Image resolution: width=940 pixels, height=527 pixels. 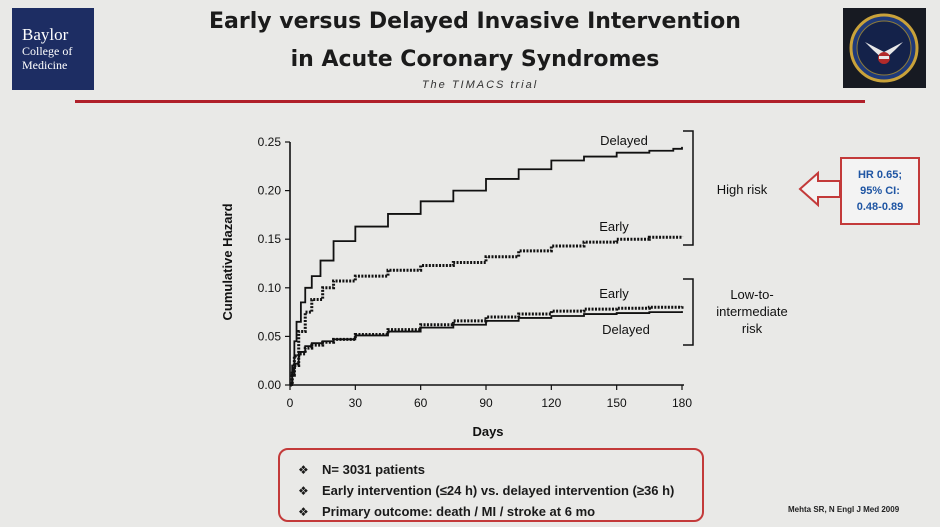 What do you see at coordinates (880, 207) in the screenshot?
I see `hr-line-3: 0.48-0.89` at bounding box center [880, 207].